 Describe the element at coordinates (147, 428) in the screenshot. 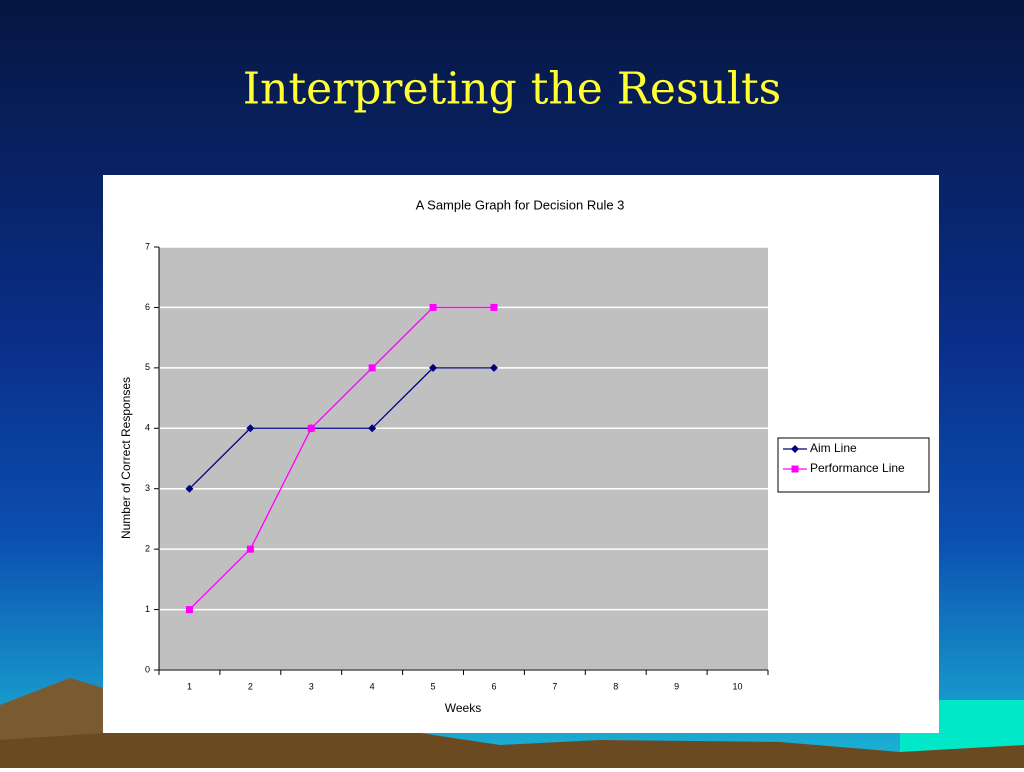

I see `y-tick-label: 4` at that location.